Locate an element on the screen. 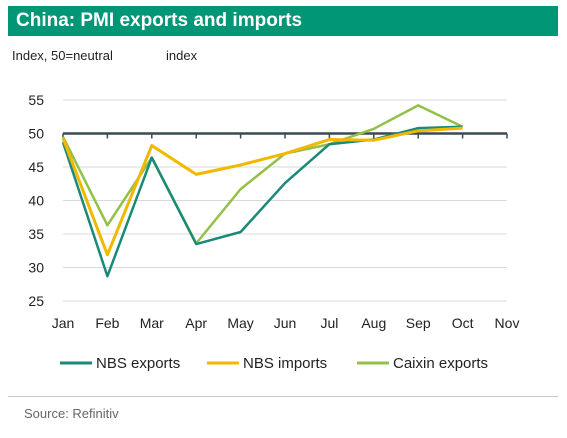 This screenshot has height=438, width=567. y-tick-label: 40 is located at coordinates (36, 201).